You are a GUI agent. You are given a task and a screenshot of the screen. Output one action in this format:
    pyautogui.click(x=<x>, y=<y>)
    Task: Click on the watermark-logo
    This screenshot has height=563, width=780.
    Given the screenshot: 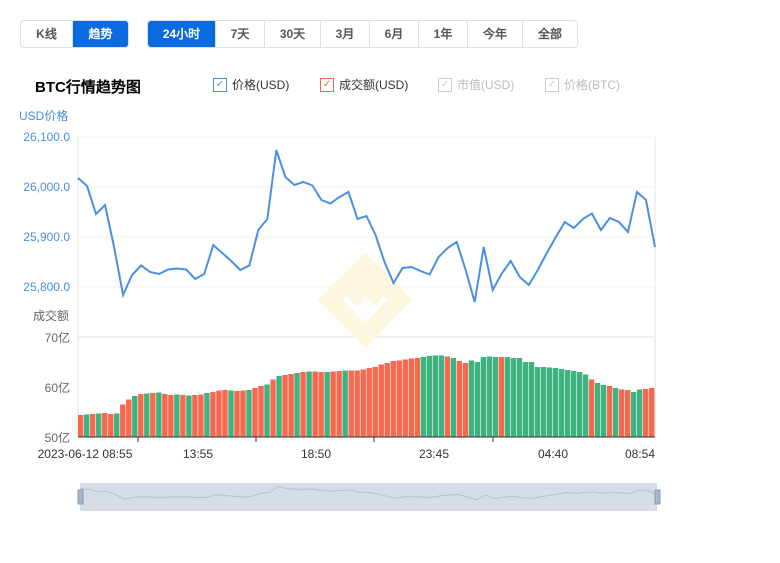 What is the action you would take?
    pyautogui.click(x=365, y=300)
    